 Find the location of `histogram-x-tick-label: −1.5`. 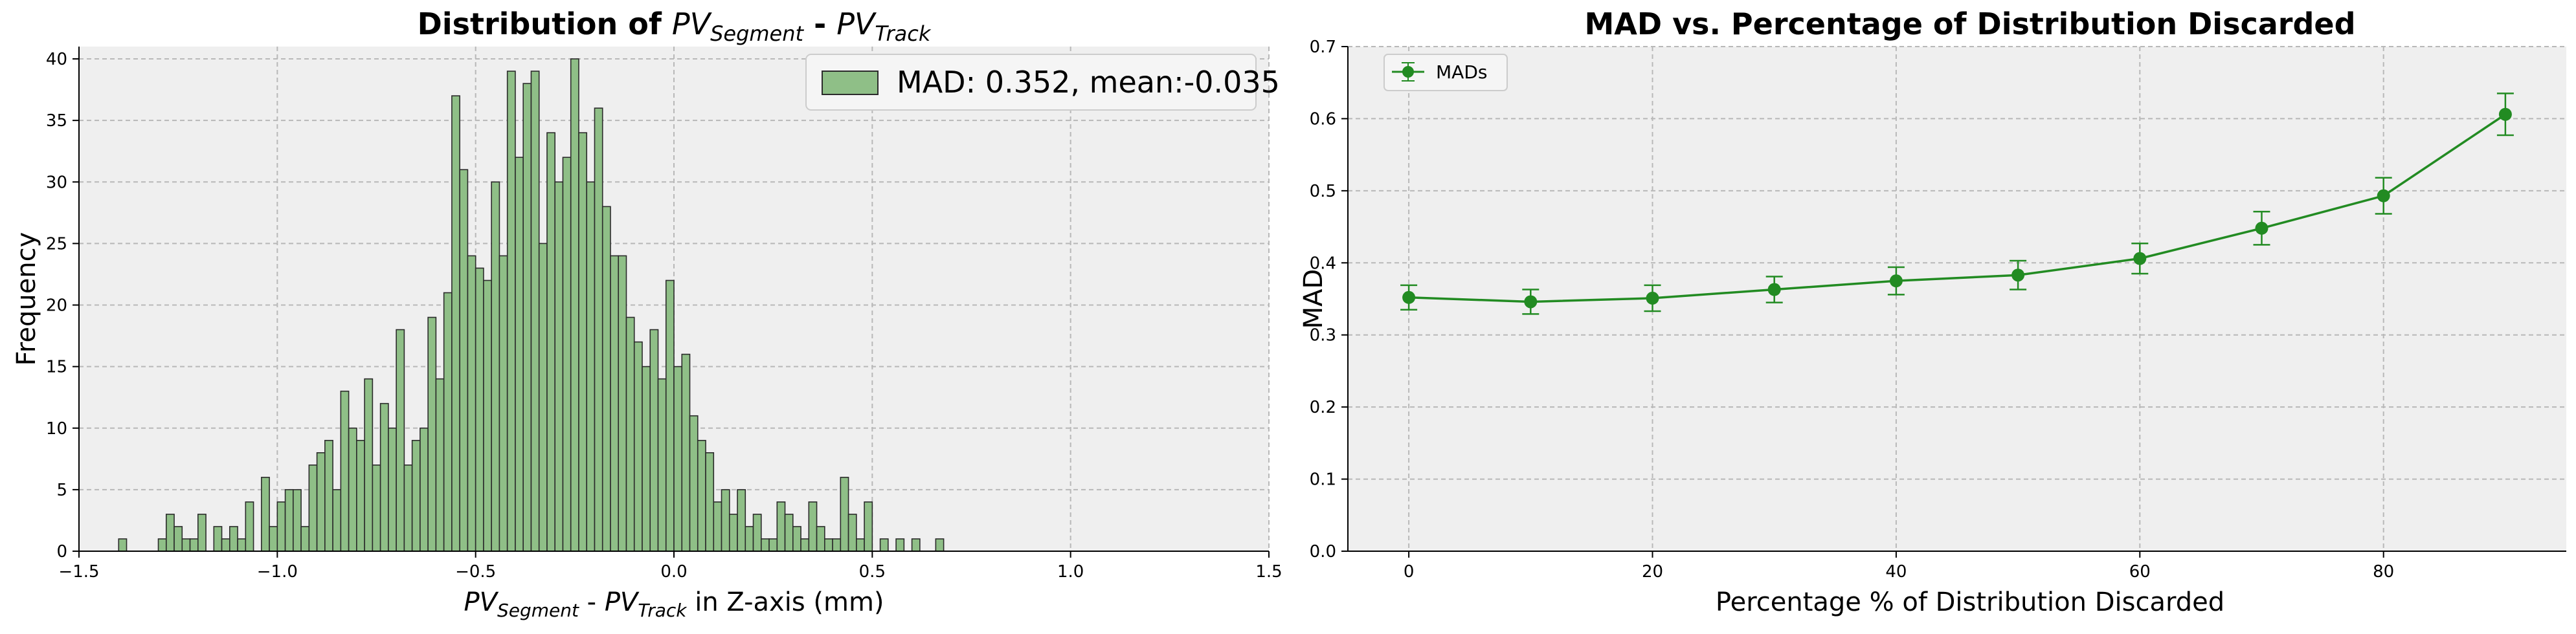

histogram-x-tick-label: −1.5 is located at coordinates (78, 572).